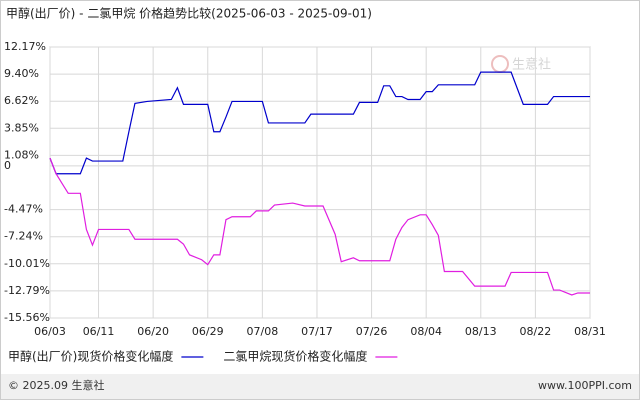  What do you see at coordinates (590, 331) in the screenshot?
I see `x-tick-label: 08/31` at bounding box center [590, 331].